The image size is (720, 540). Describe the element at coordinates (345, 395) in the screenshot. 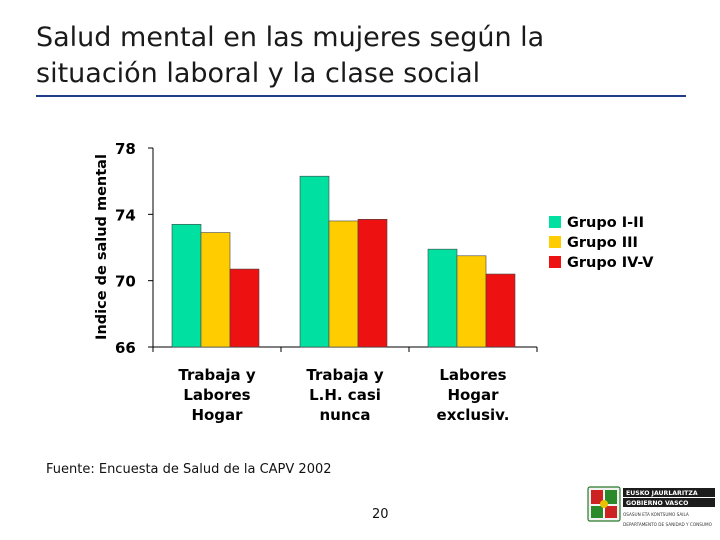

I see `x-category-label: L.H. casi` at that location.